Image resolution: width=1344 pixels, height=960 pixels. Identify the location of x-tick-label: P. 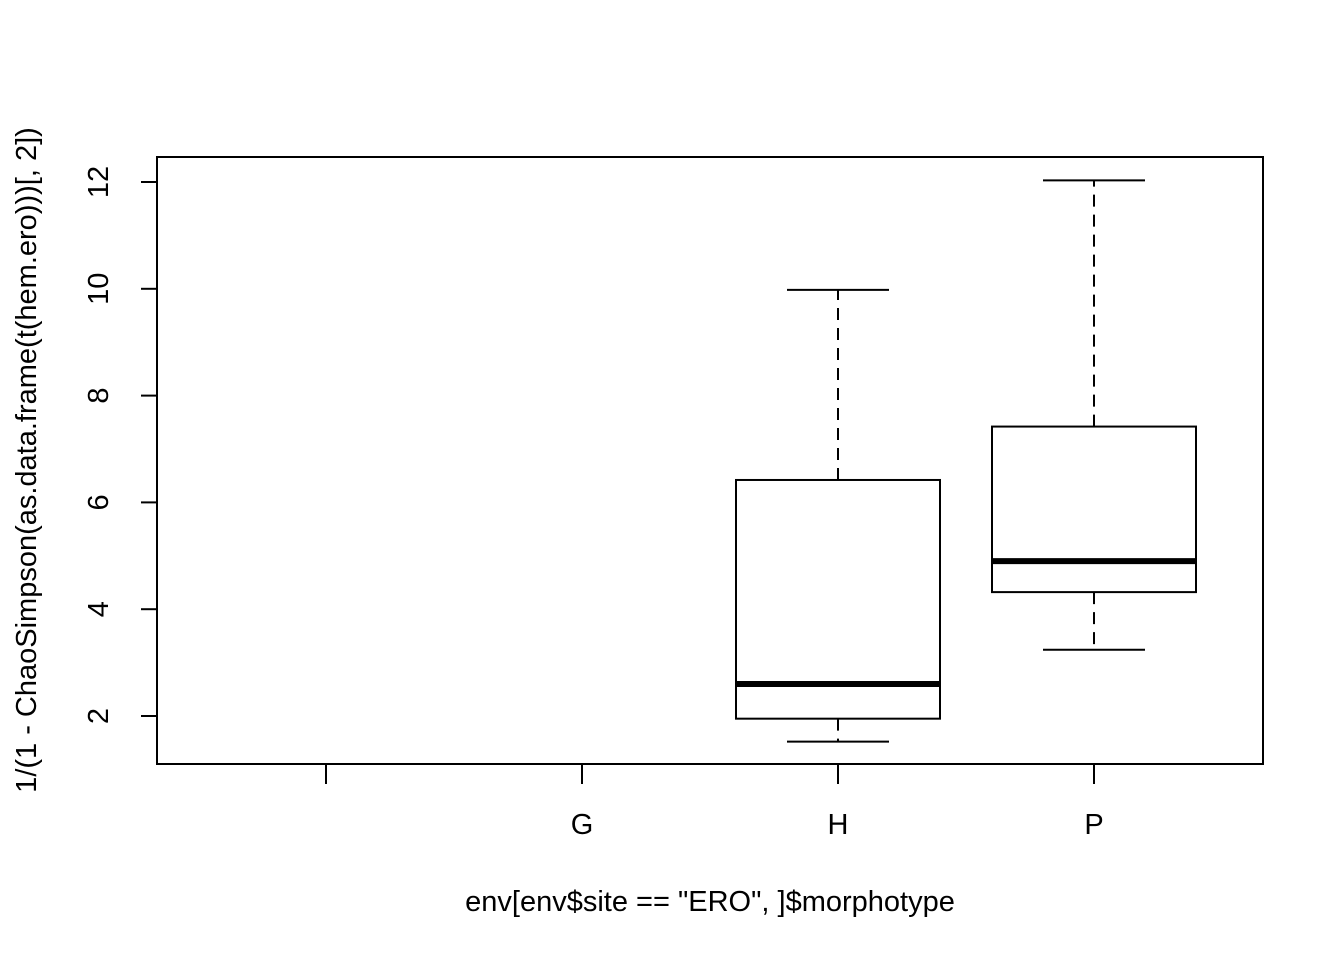
(1093, 825).